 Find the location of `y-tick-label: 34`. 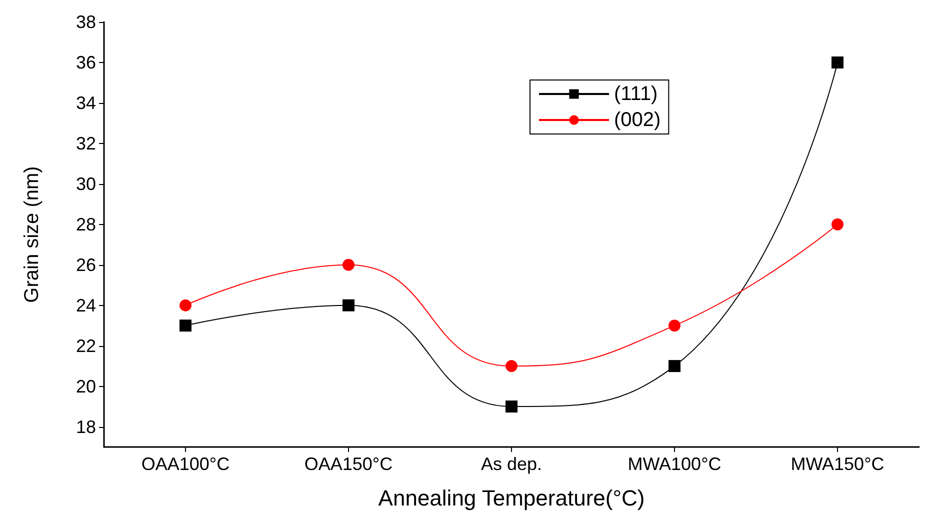

y-tick-label: 34 is located at coordinates (86, 102).